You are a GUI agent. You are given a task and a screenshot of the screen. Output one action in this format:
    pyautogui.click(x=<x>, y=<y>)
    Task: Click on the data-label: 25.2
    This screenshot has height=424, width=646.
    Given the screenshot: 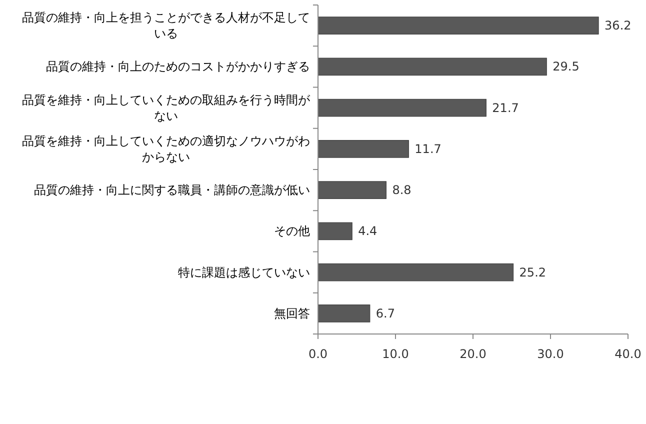 What is the action you would take?
    pyautogui.click(x=532, y=272)
    